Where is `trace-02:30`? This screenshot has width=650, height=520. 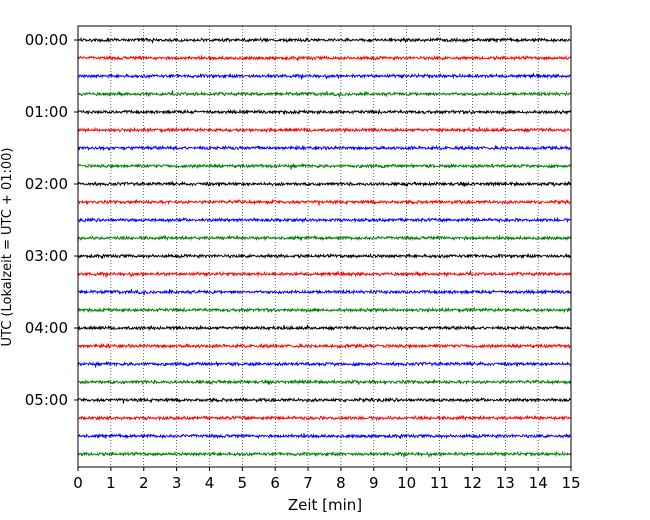
trace-02:30 is located at coordinates (324, 220).